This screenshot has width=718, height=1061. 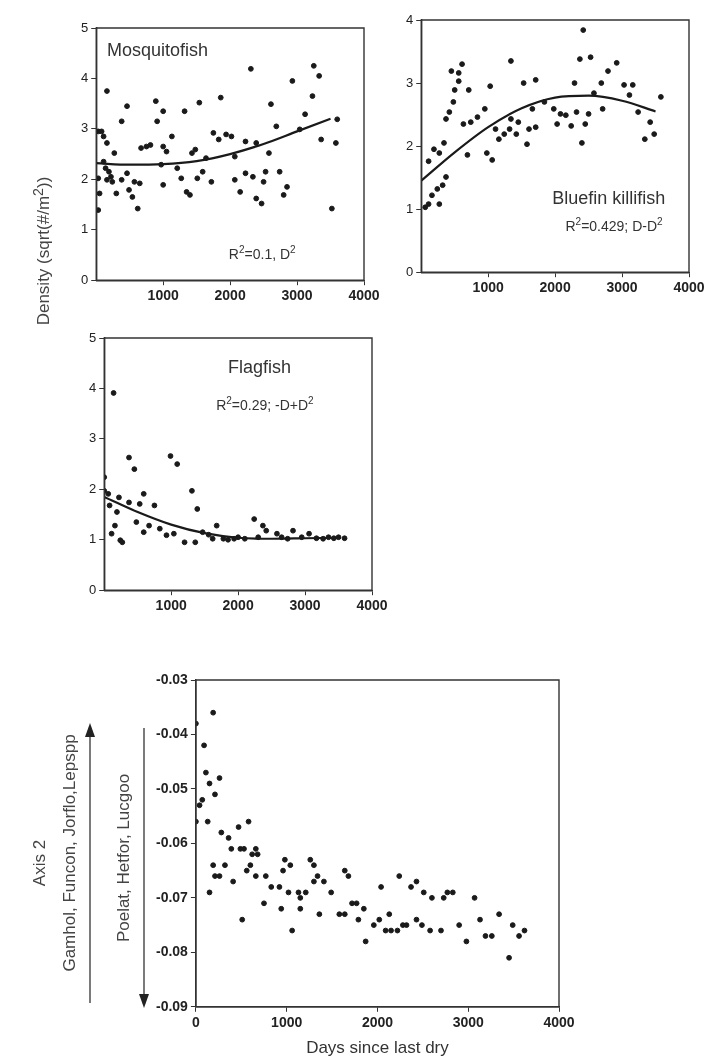 I want to click on y-tick-label: -0.06, so click(x=172, y=842).